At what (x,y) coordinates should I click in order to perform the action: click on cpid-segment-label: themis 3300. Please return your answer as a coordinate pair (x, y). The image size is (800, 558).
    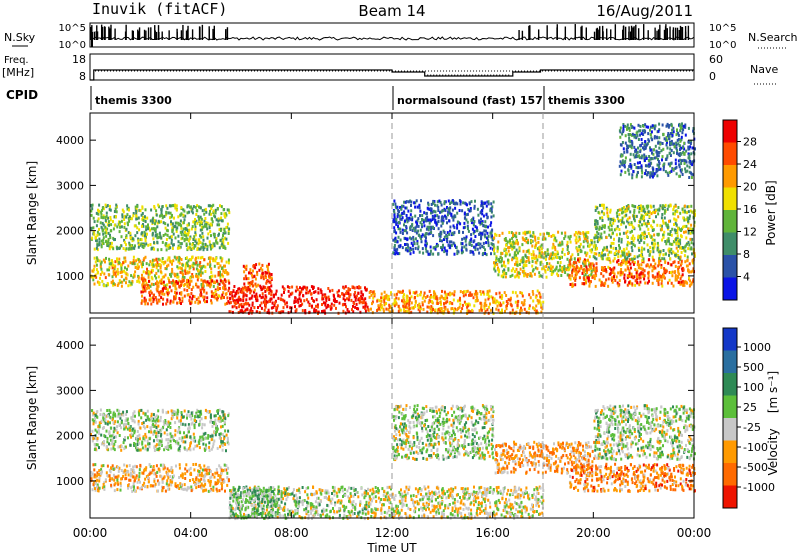
    Looking at the image, I should click on (133, 100).